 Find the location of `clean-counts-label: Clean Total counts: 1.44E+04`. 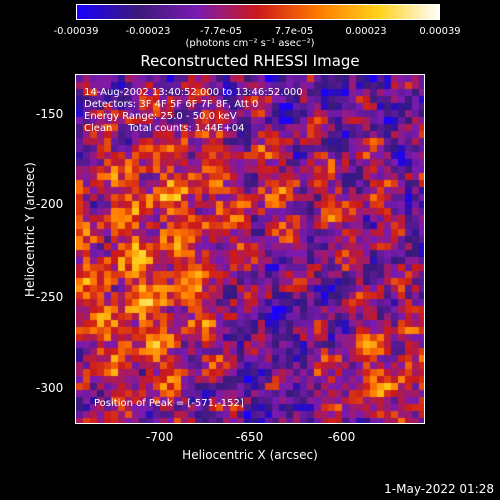

clean-counts-label: Clean Total counts: 1.44E+04 is located at coordinates (164, 128).